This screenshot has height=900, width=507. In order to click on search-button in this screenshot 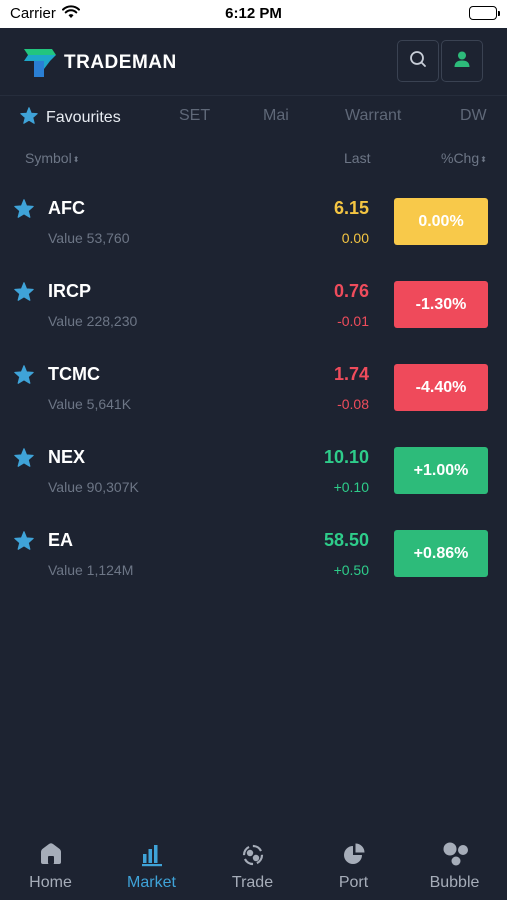, I will do `click(418, 61)`.